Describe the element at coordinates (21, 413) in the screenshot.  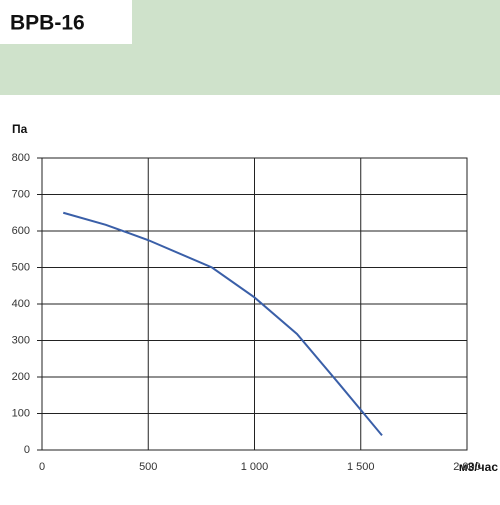
I see `y-tick-label: 100` at that location.